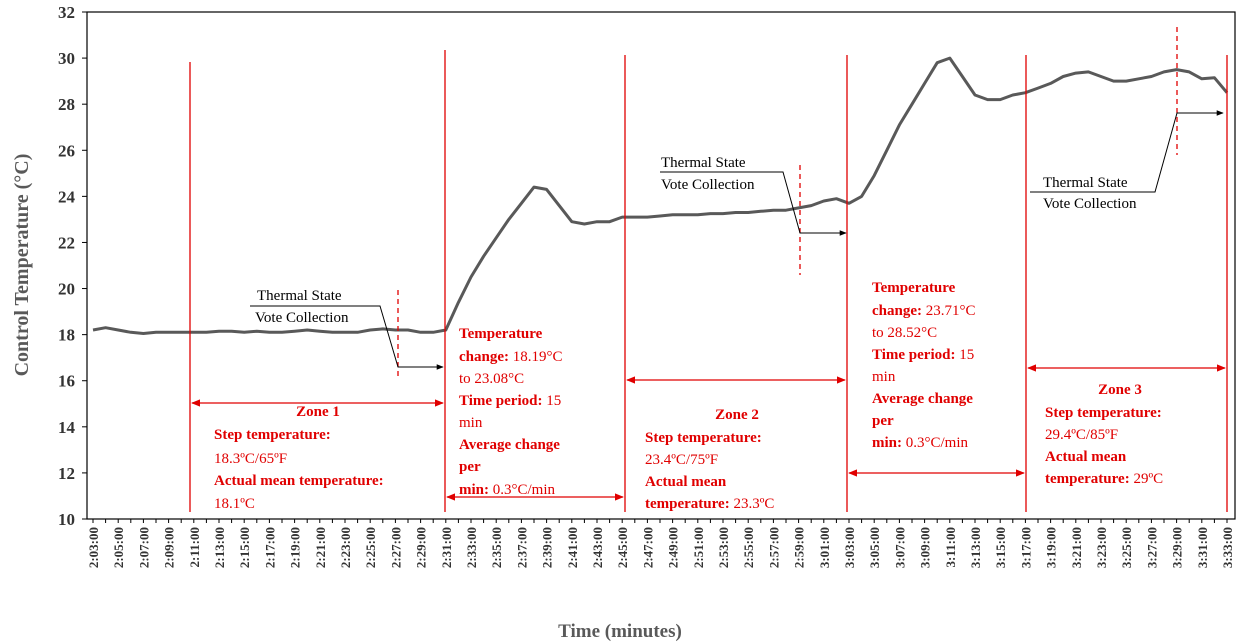  Describe the element at coordinates (737, 415) in the screenshot. I see `zone-title: Zone 2` at that location.